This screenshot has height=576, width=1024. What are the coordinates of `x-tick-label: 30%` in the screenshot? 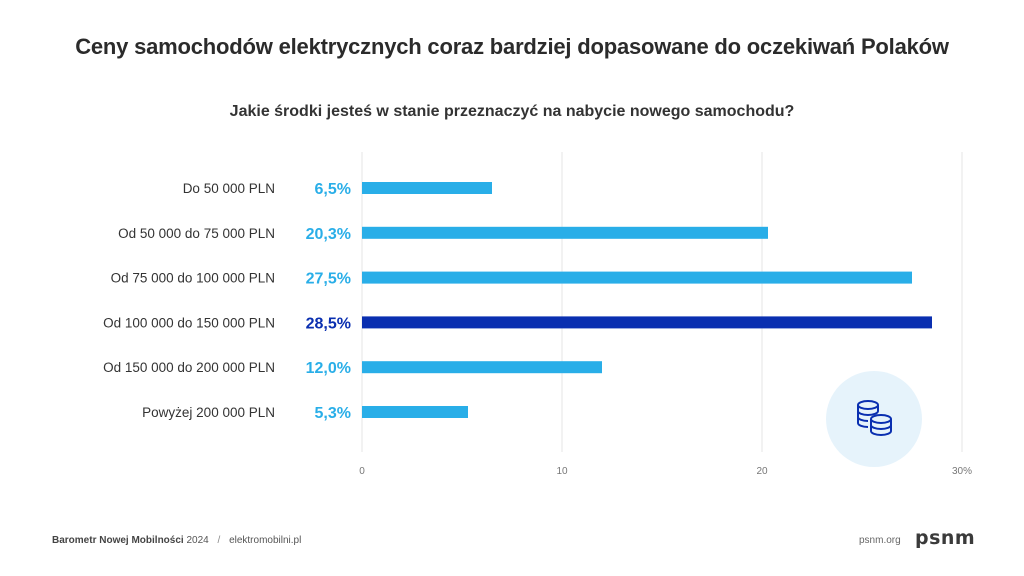 It's located at (962, 471).